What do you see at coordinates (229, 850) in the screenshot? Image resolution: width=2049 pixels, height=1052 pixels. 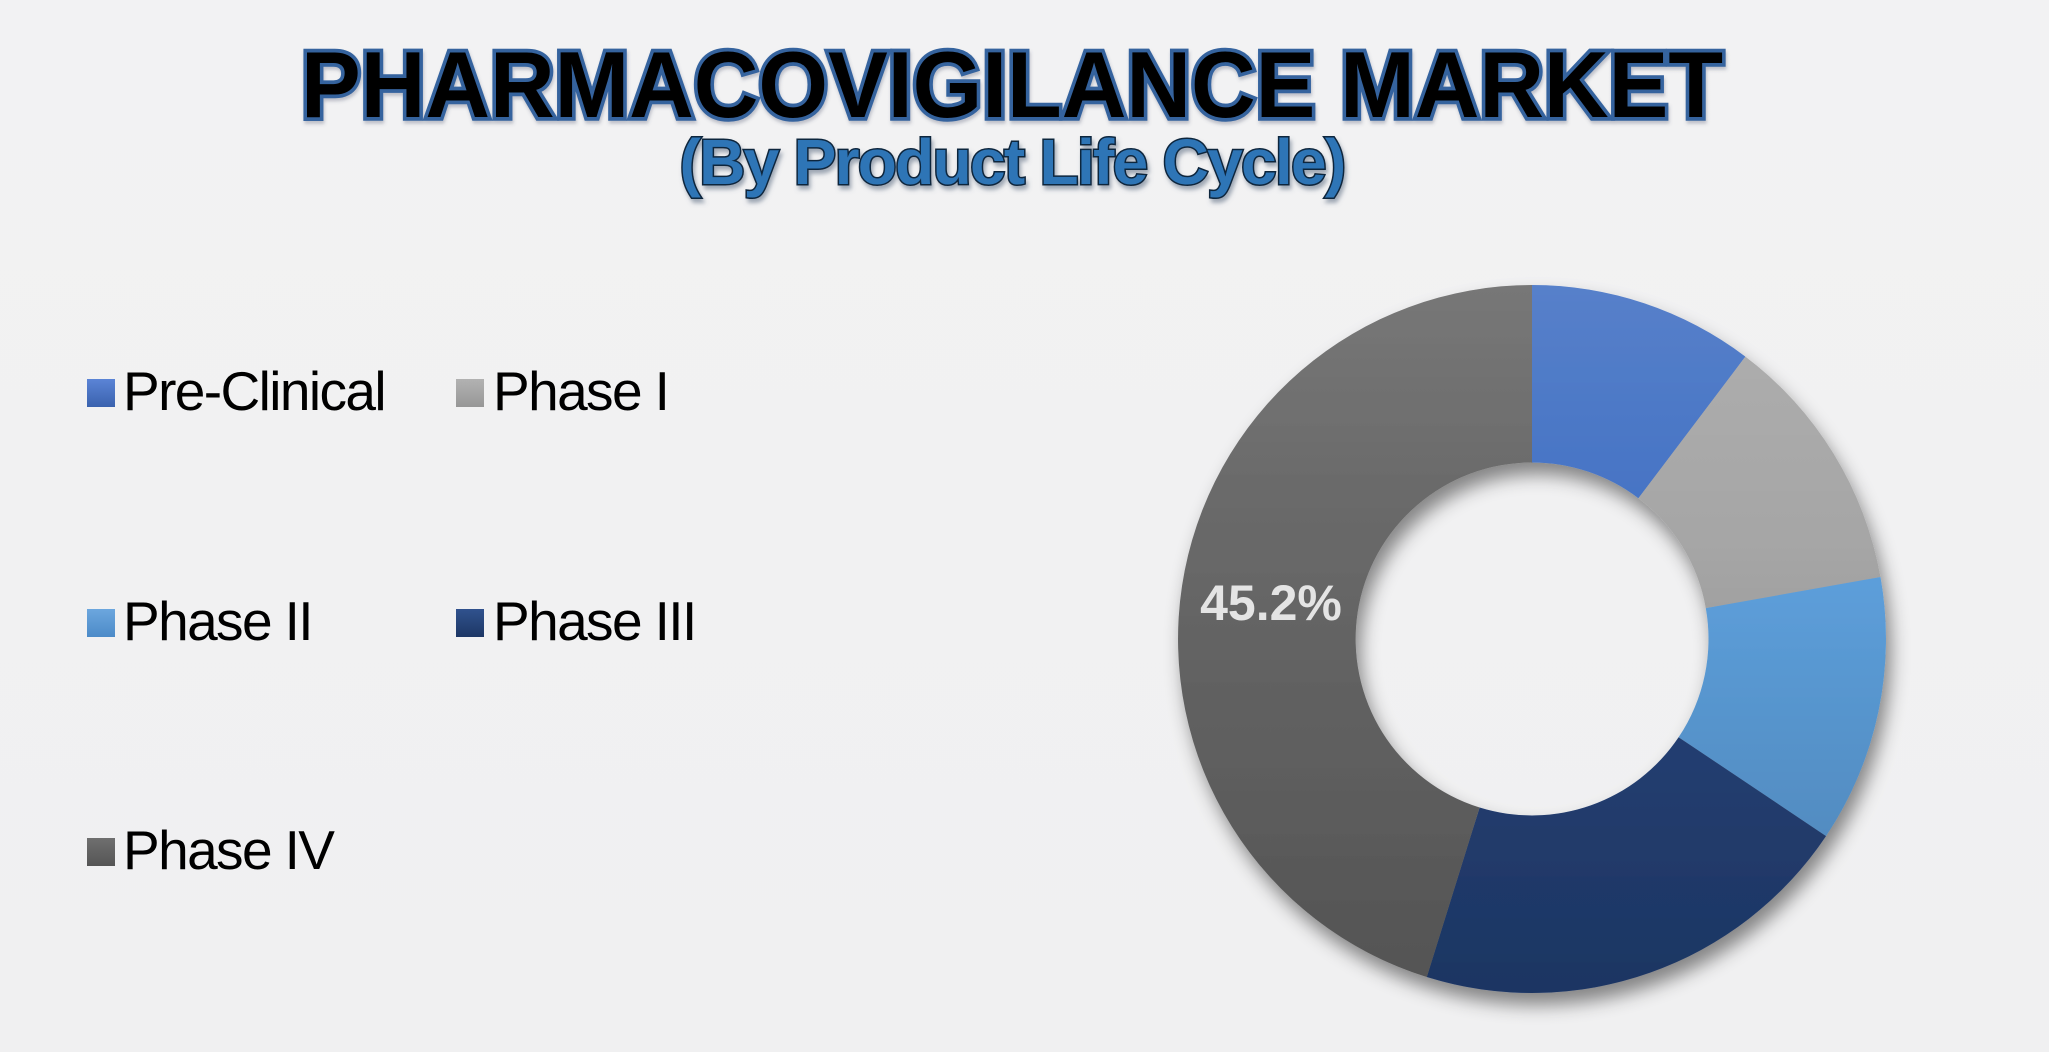 I see `svg-text: Phase IV` at bounding box center [229, 850].